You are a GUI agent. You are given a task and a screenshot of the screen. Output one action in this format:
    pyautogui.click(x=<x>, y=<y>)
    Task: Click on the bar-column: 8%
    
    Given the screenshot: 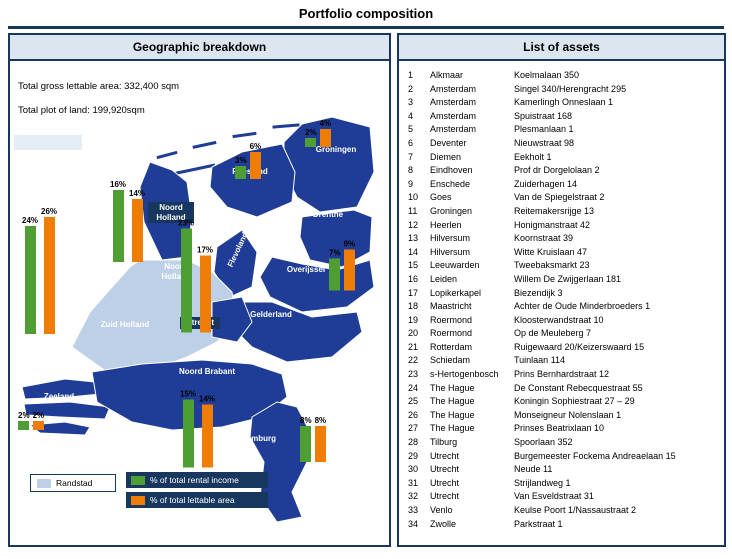 What is the action you would take?
    pyautogui.click(x=306, y=439)
    